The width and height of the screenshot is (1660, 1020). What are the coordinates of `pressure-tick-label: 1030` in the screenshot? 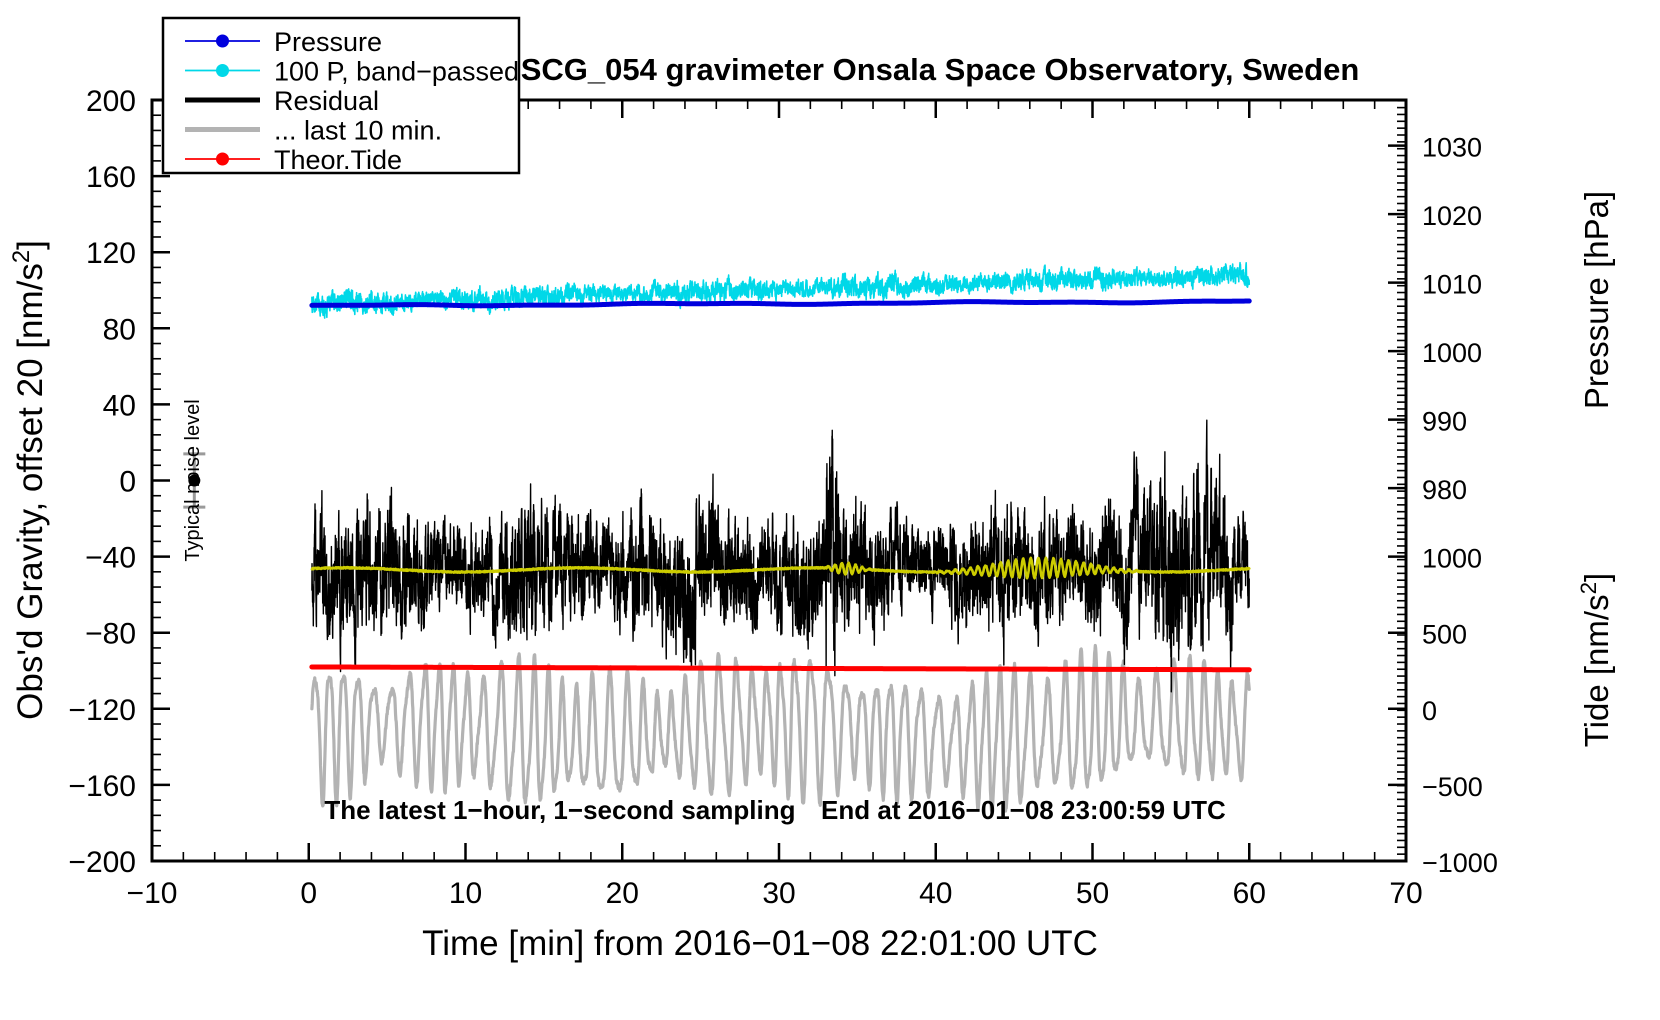 It's located at (1452, 148).